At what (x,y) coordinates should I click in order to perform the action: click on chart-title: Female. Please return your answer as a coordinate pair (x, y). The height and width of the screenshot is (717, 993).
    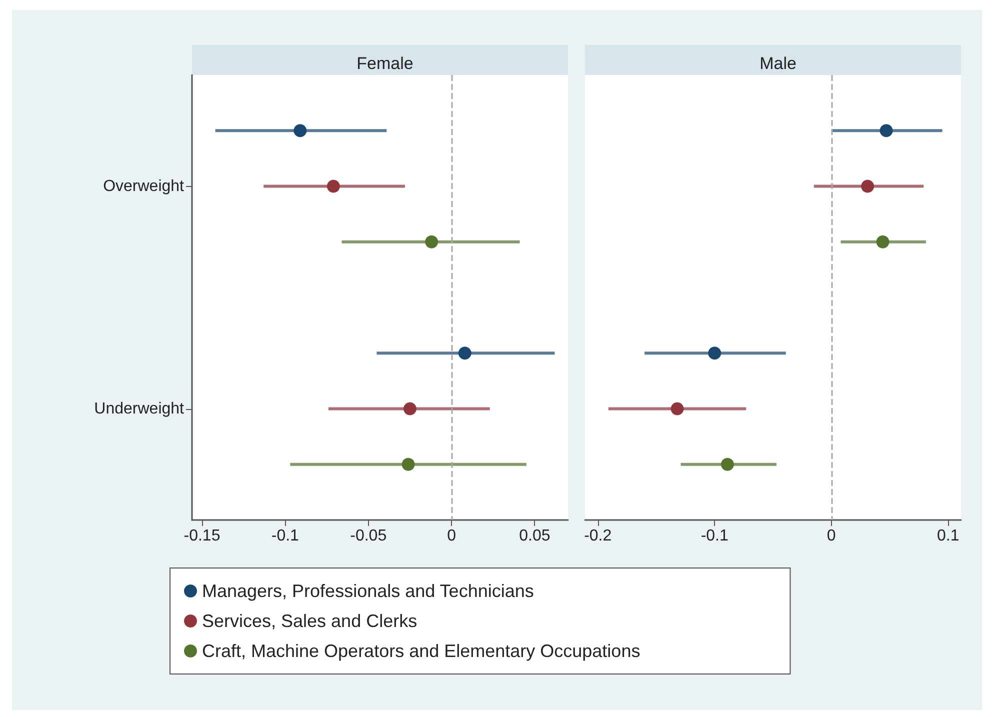
    Looking at the image, I should click on (385, 63).